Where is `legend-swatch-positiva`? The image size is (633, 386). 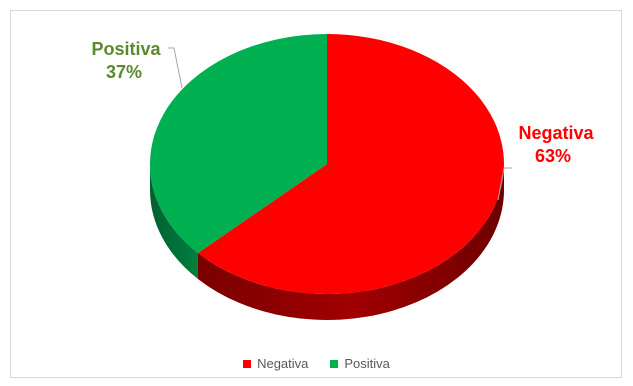
legend-swatch-positiva is located at coordinates (334, 363).